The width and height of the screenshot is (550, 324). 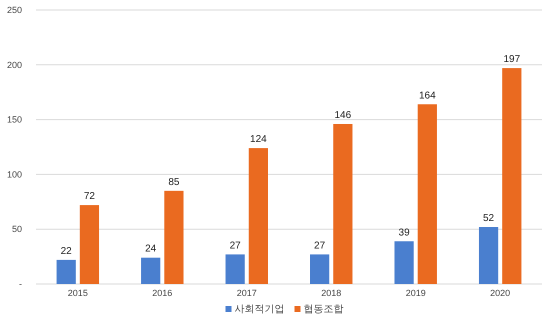 What do you see at coordinates (259, 309) in the screenshot?
I see `legend-label: 사회적기업` at bounding box center [259, 309].